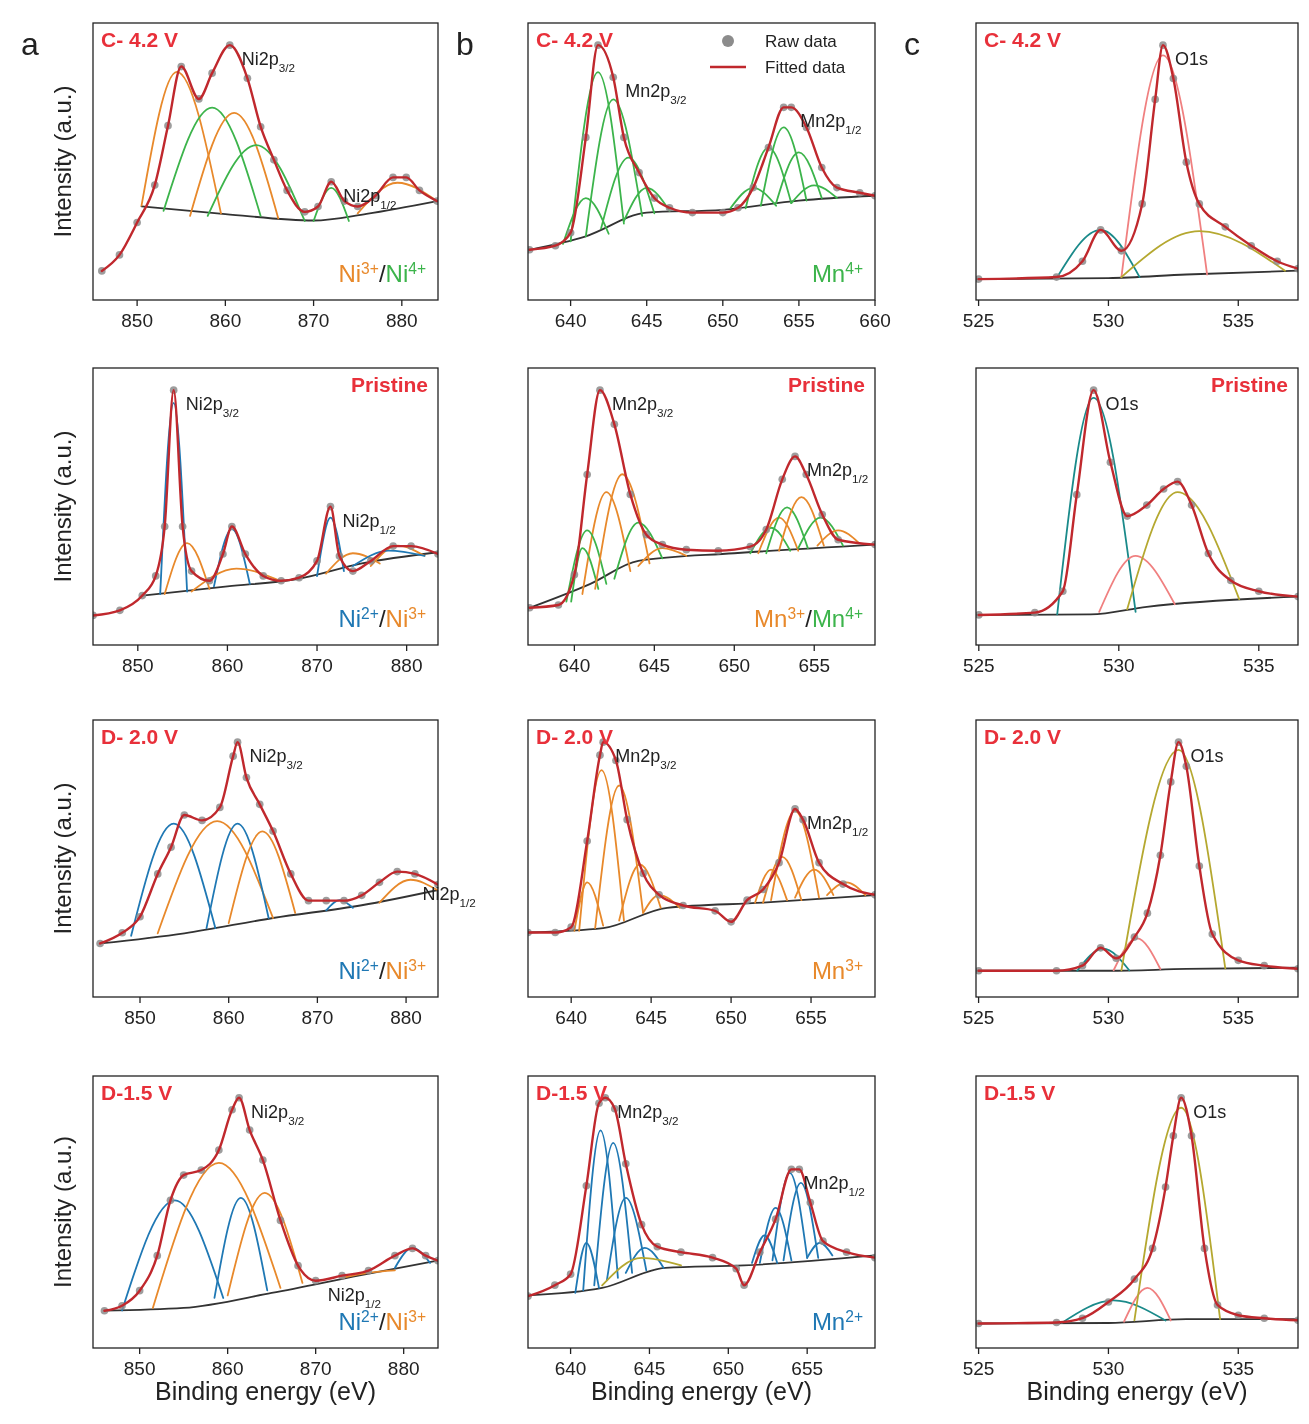 Image resolution: width=1309 pixels, height=1424 pixels. What do you see at coordinates (837, 970) in the screenshot?
I see `annotation: Mn$^{3+}$` at bounding box center [837, 970].